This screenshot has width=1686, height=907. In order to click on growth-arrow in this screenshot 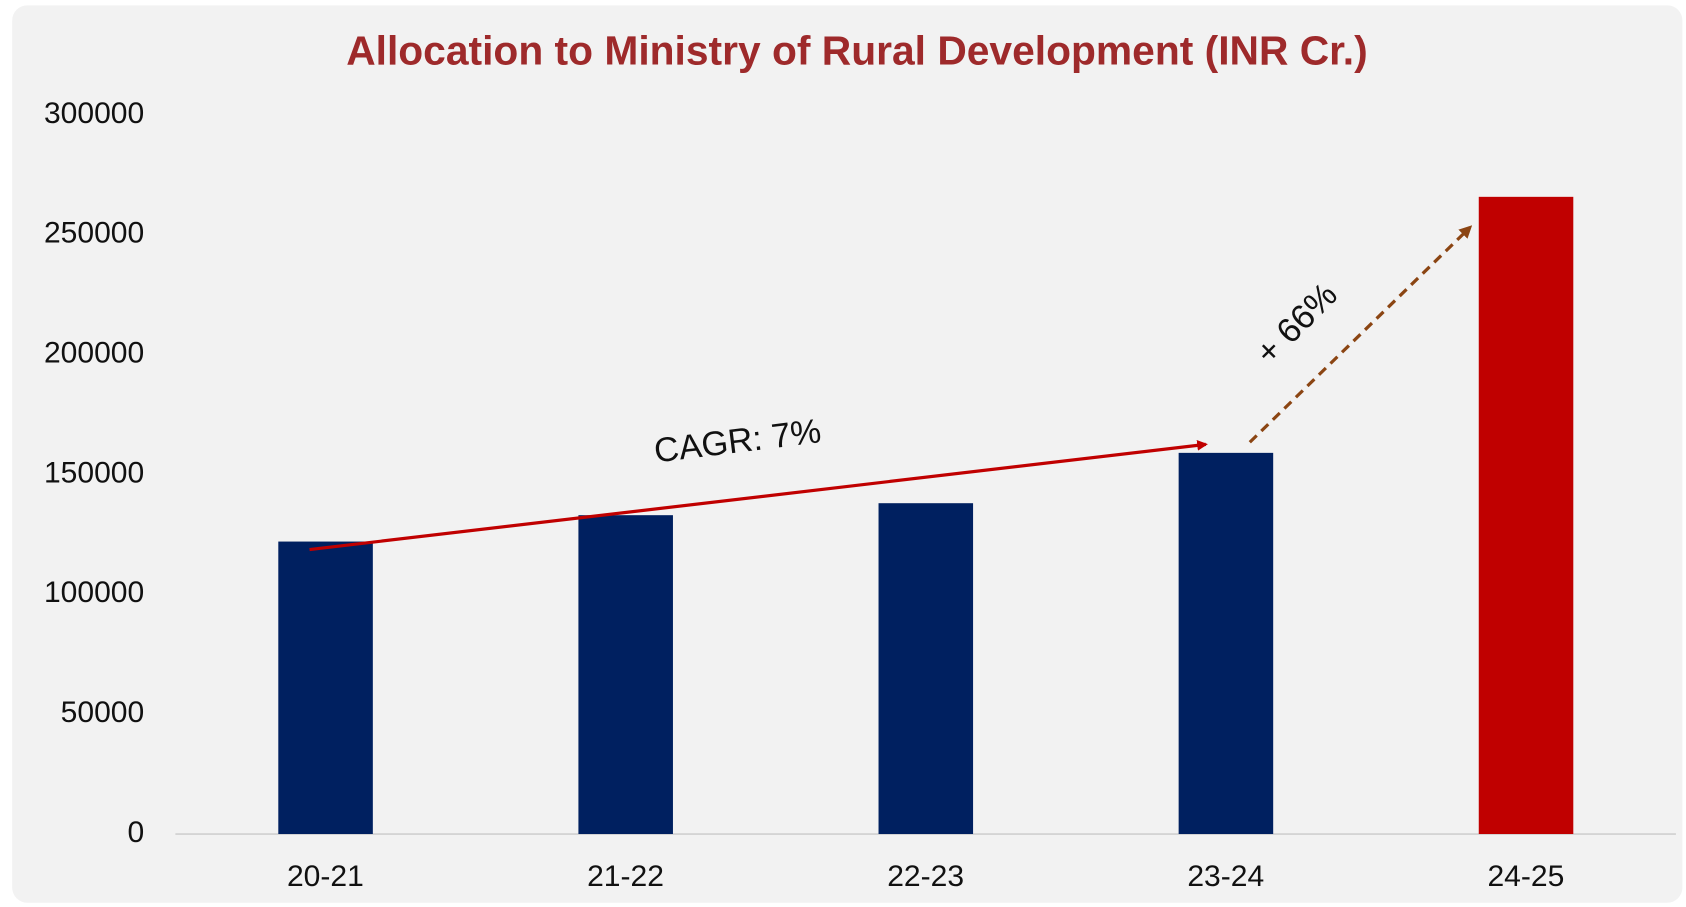, I will do `click(1360, 334)`.